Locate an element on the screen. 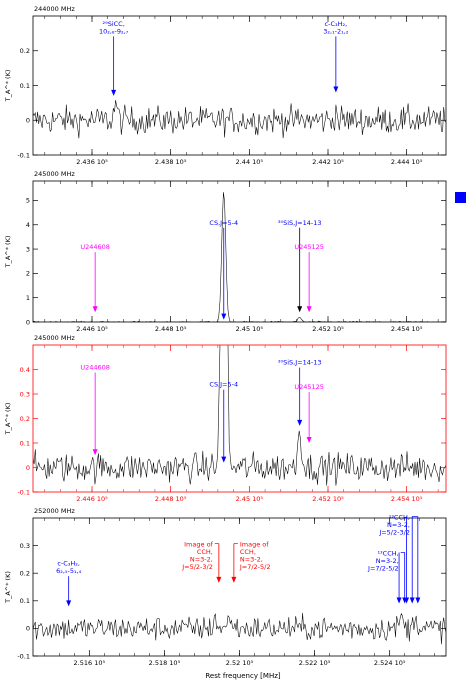 The width and height of the screenshot is (467, 682). annotation-label: ¹³CCH, is located at coordinates (387, 553).